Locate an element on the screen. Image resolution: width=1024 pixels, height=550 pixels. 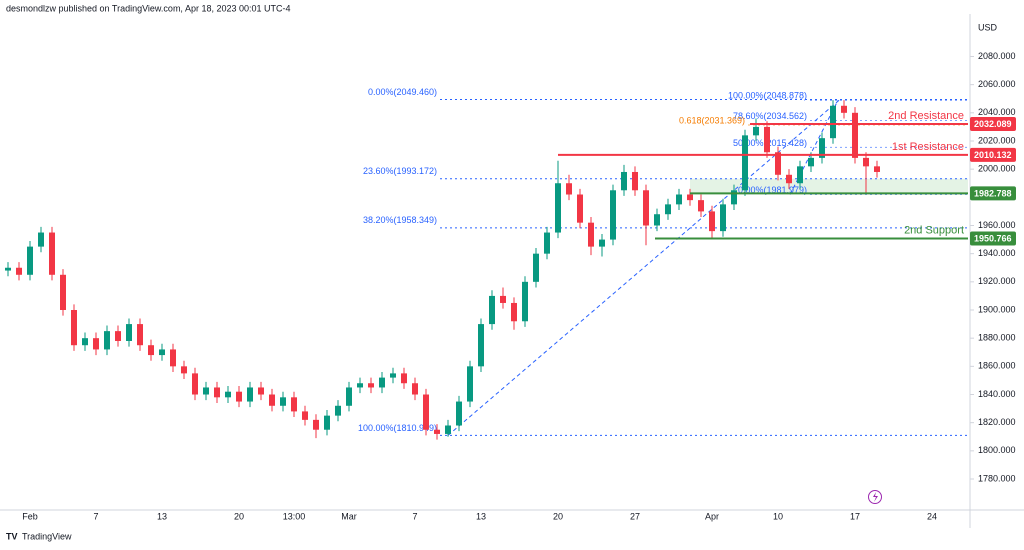
y-tick-label: 2020.000 is located at coordinates (997, 140).